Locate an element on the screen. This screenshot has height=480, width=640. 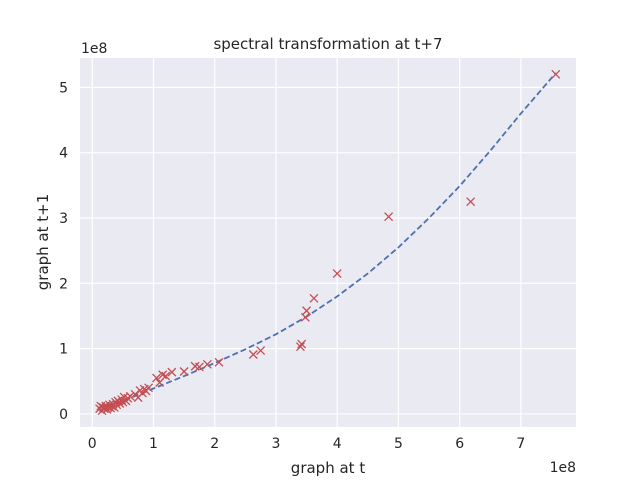
y-tick-label: 0 is located at coordinates (63, 415).